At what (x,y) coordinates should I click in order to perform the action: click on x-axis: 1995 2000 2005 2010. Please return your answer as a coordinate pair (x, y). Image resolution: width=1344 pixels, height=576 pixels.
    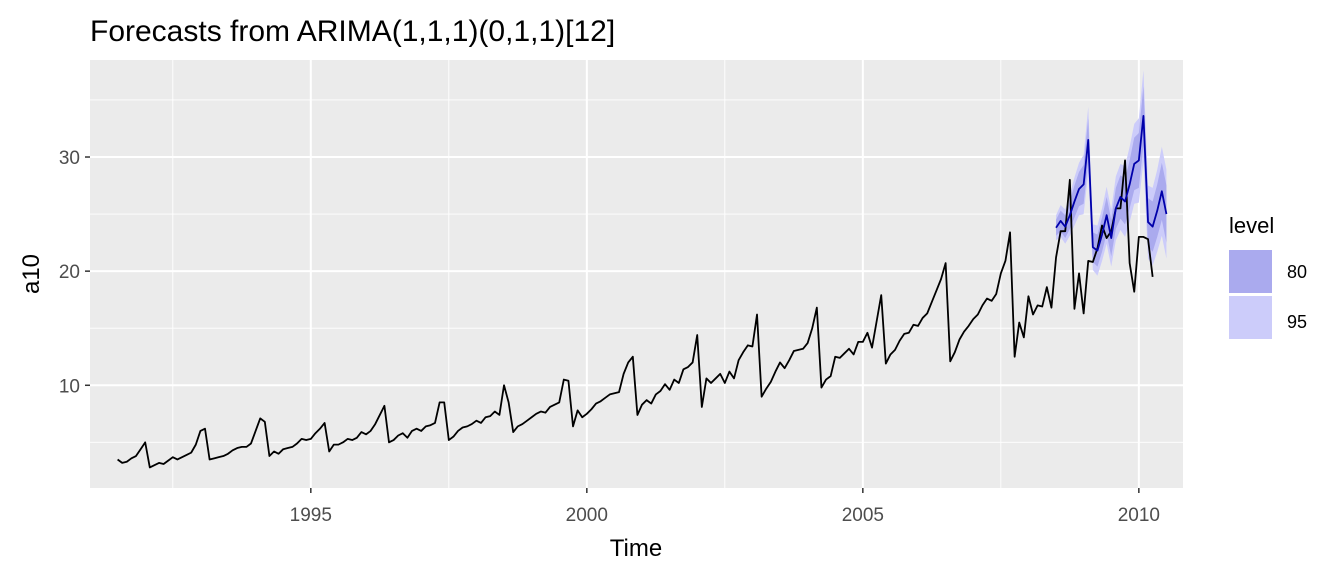
    Looking at the image, I should click on (725, 507).